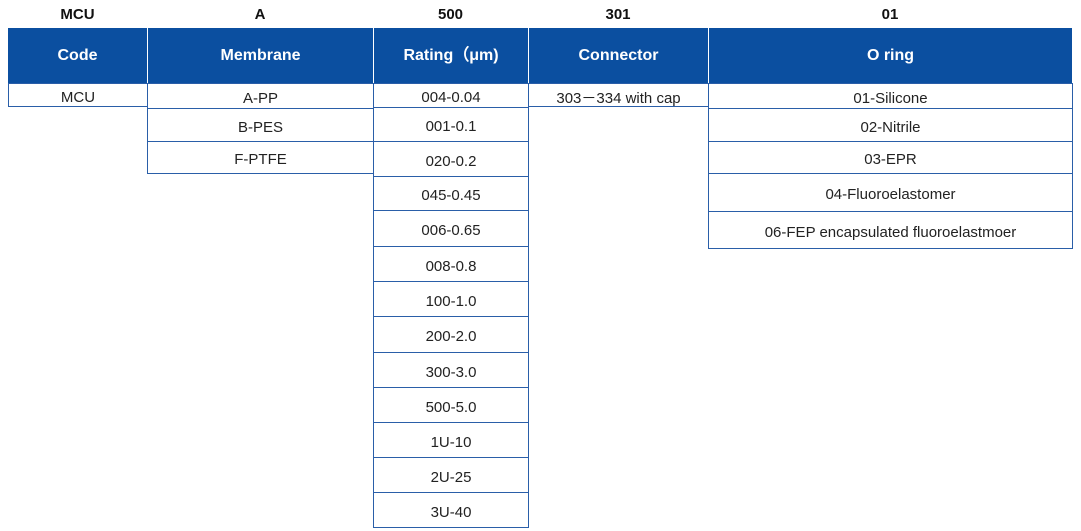 The image size is (1081, 531). I want to click on table-cell: 04-Fluoroelastomer, so click(890, 192).